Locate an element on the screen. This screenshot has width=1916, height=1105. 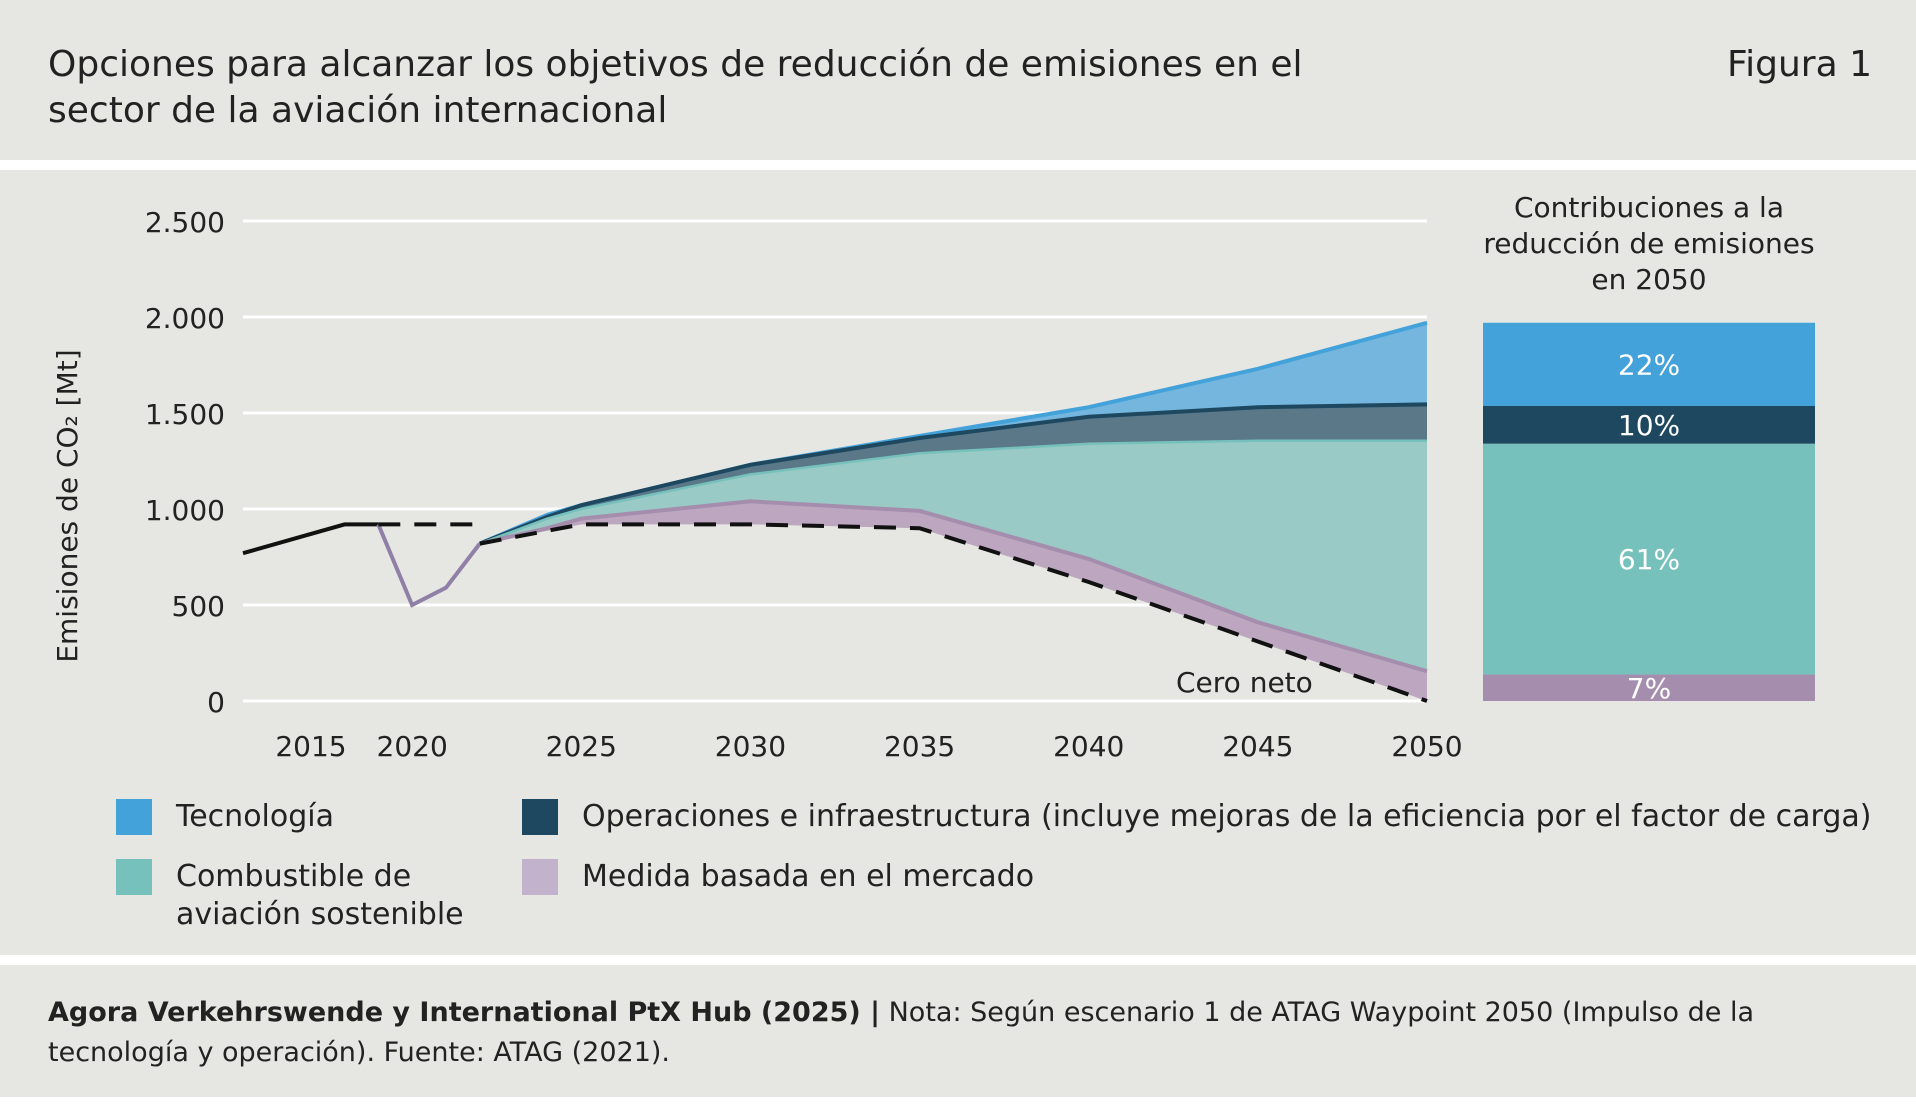
legend-label-combustible: Combustible de aviación sostenible is located at coordinates (320, 895).